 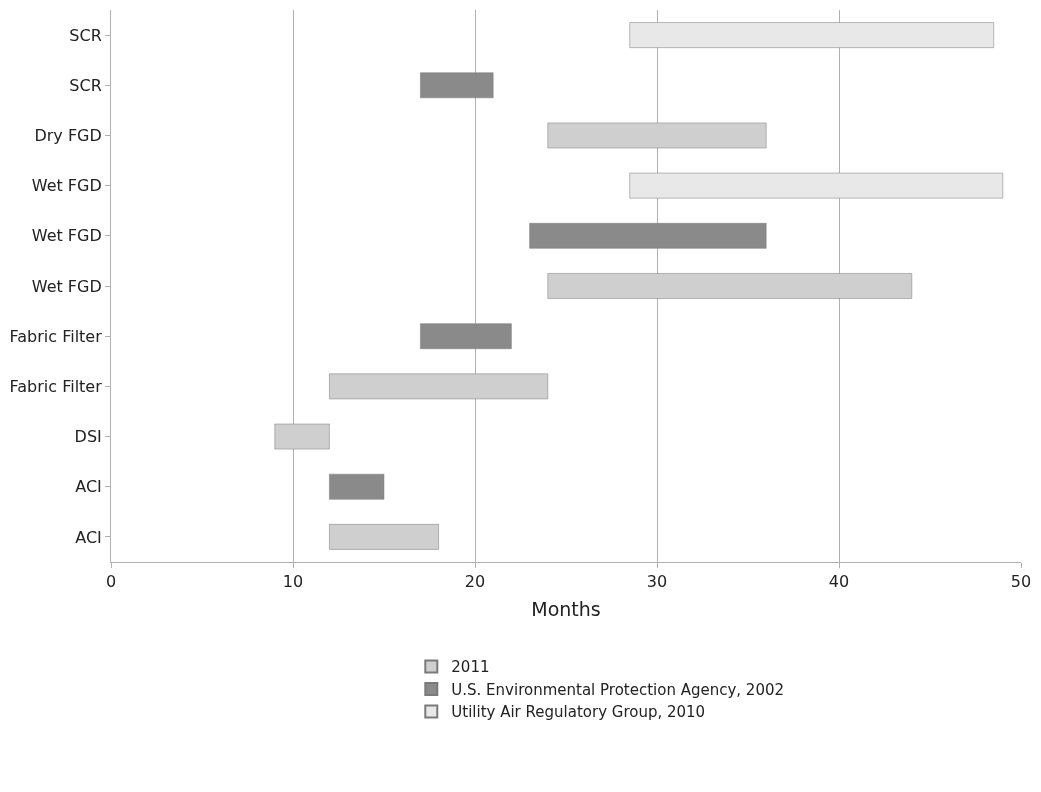 I want to click on x-axis-title: Months, so click(x=566, y=609).